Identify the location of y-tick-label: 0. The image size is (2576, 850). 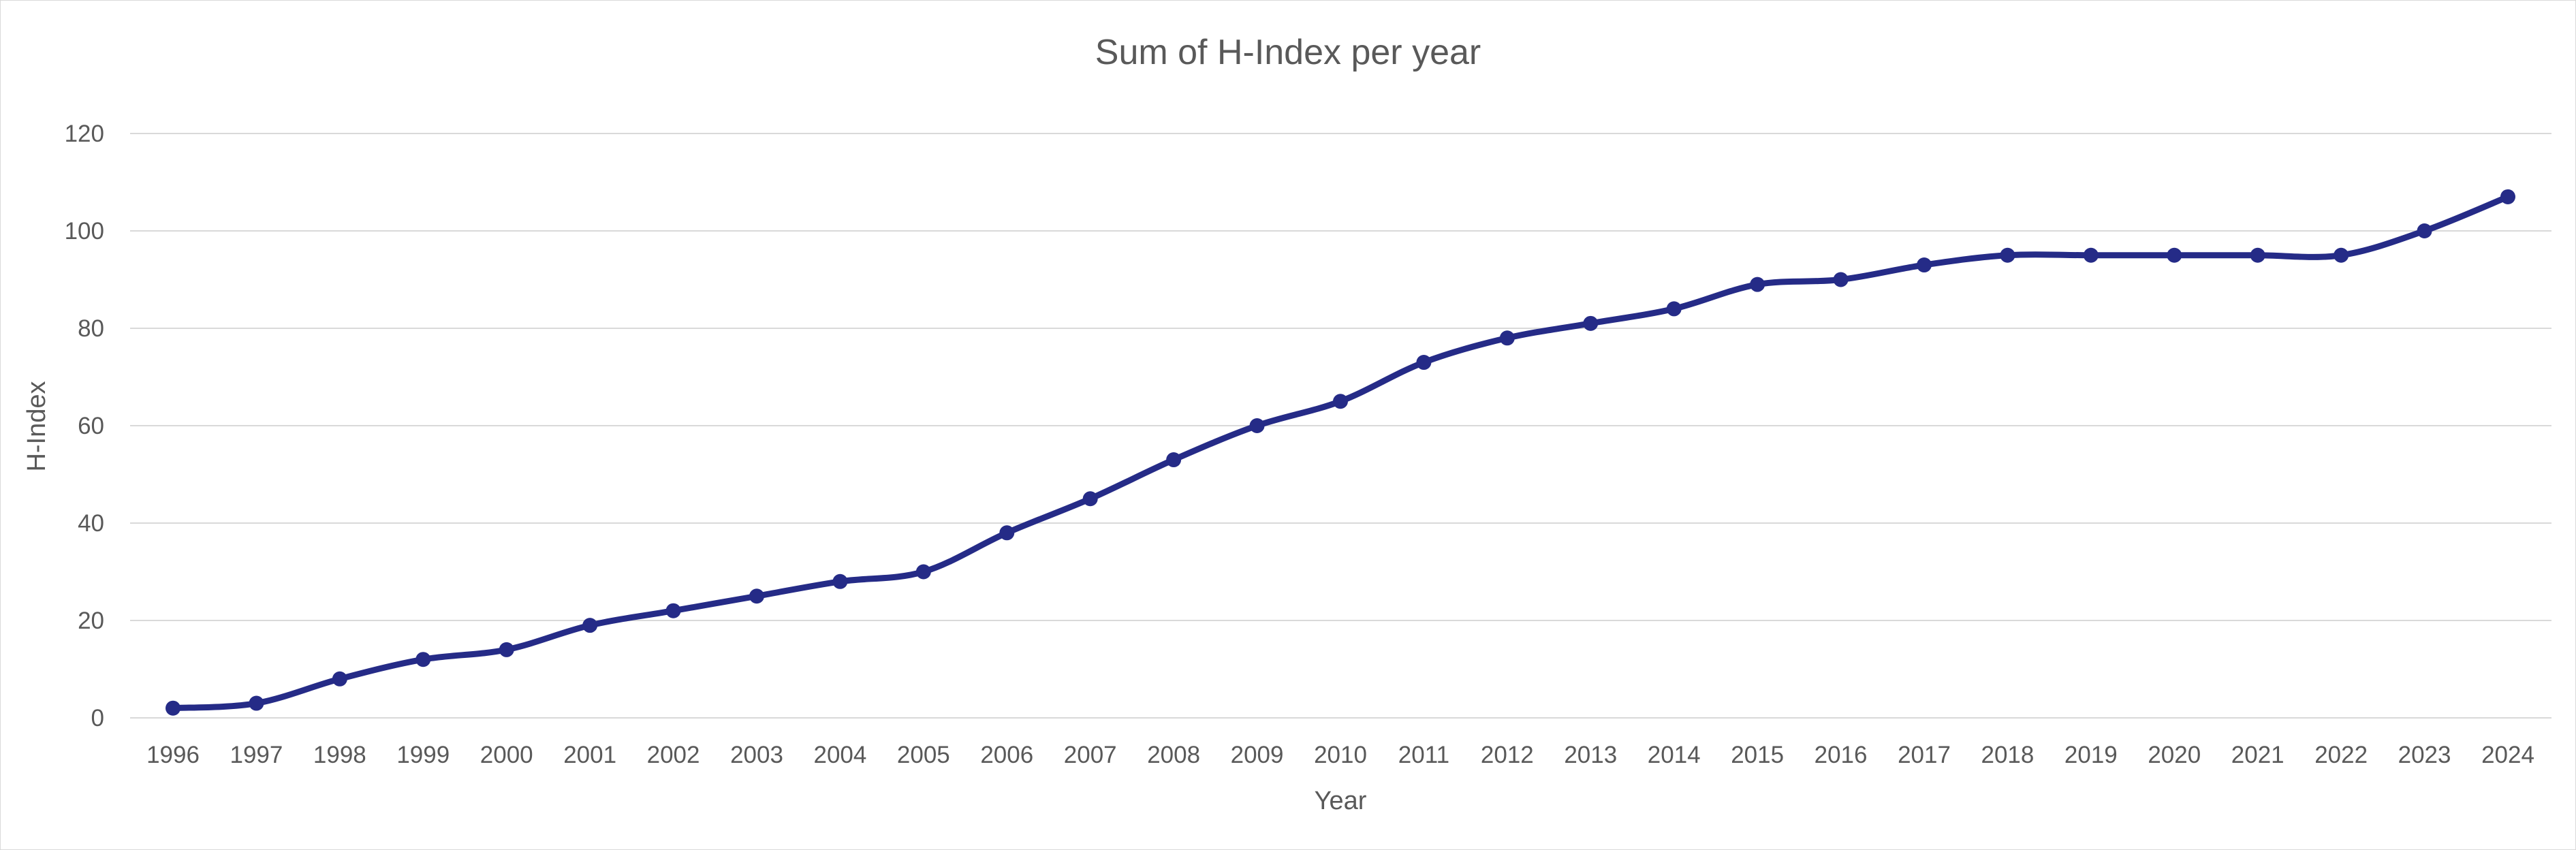
(97, 718).